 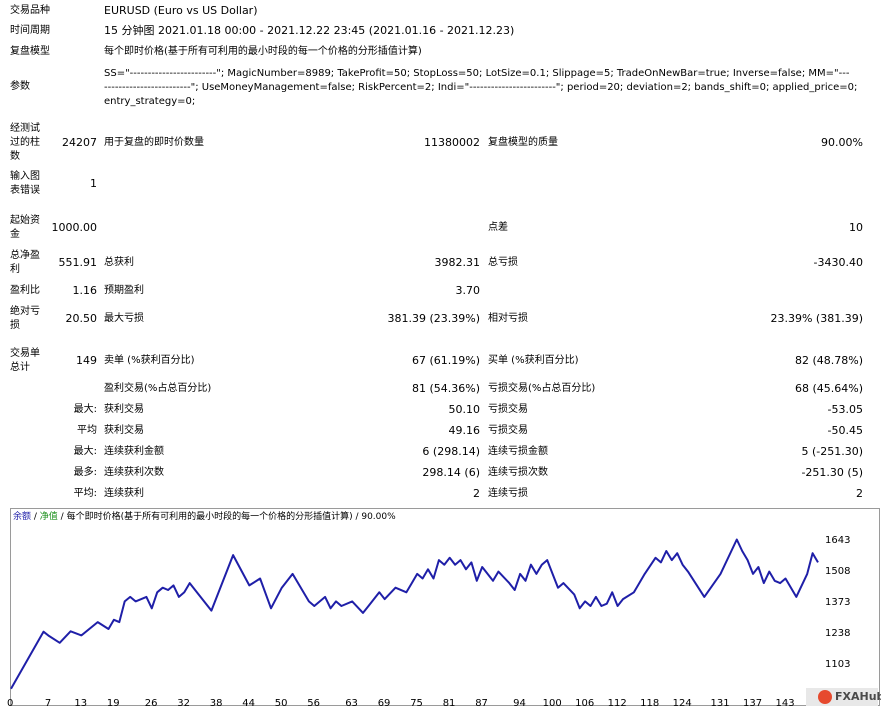 I want to click on avg-consec-loss-label: 连续亏损, so click(x=508, y=493).